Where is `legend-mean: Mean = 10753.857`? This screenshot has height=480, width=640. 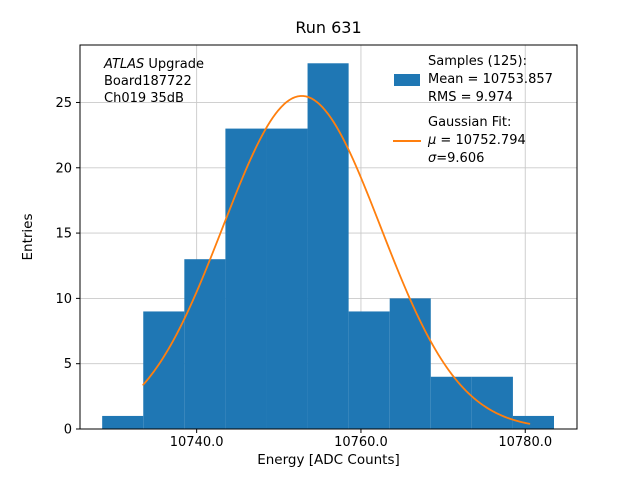 legend-mean: Mean = 10753.857 is located at coordinates (490, 79).